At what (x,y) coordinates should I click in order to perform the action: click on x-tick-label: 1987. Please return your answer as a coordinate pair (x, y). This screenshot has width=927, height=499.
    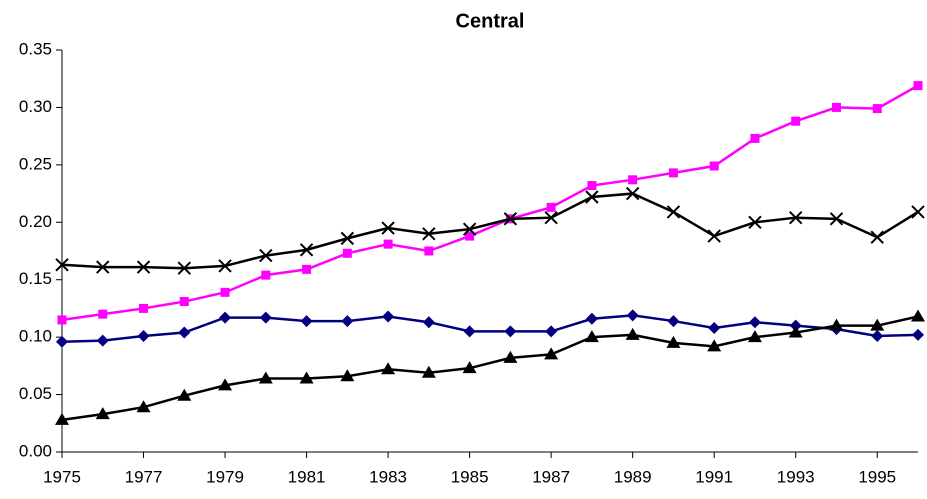
    Looking at the image, I should click on (551, 476).